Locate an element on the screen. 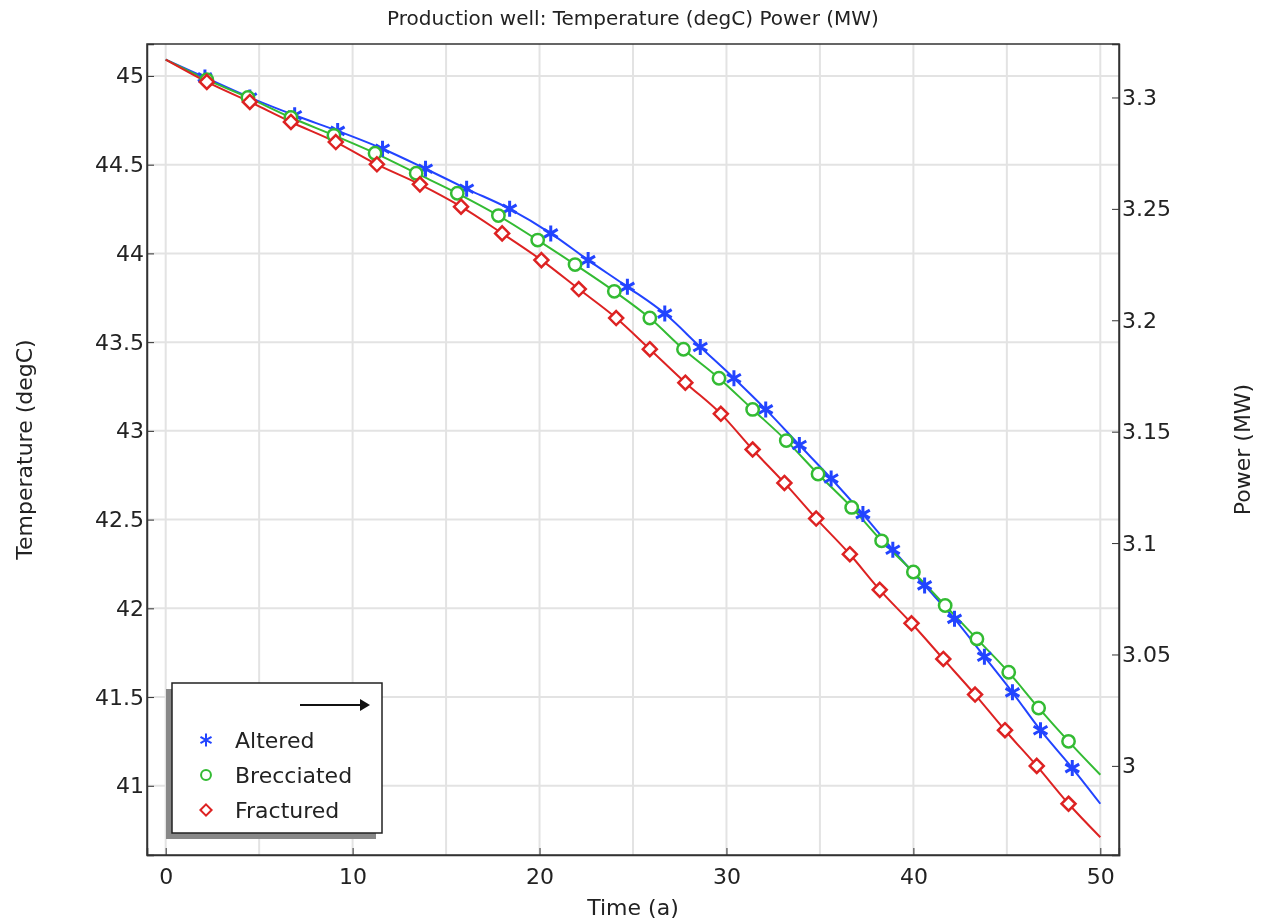 The width and height of the screenshot is (1262, 923). y2-tick-label: 3 is located at coordinates (1129, 766).